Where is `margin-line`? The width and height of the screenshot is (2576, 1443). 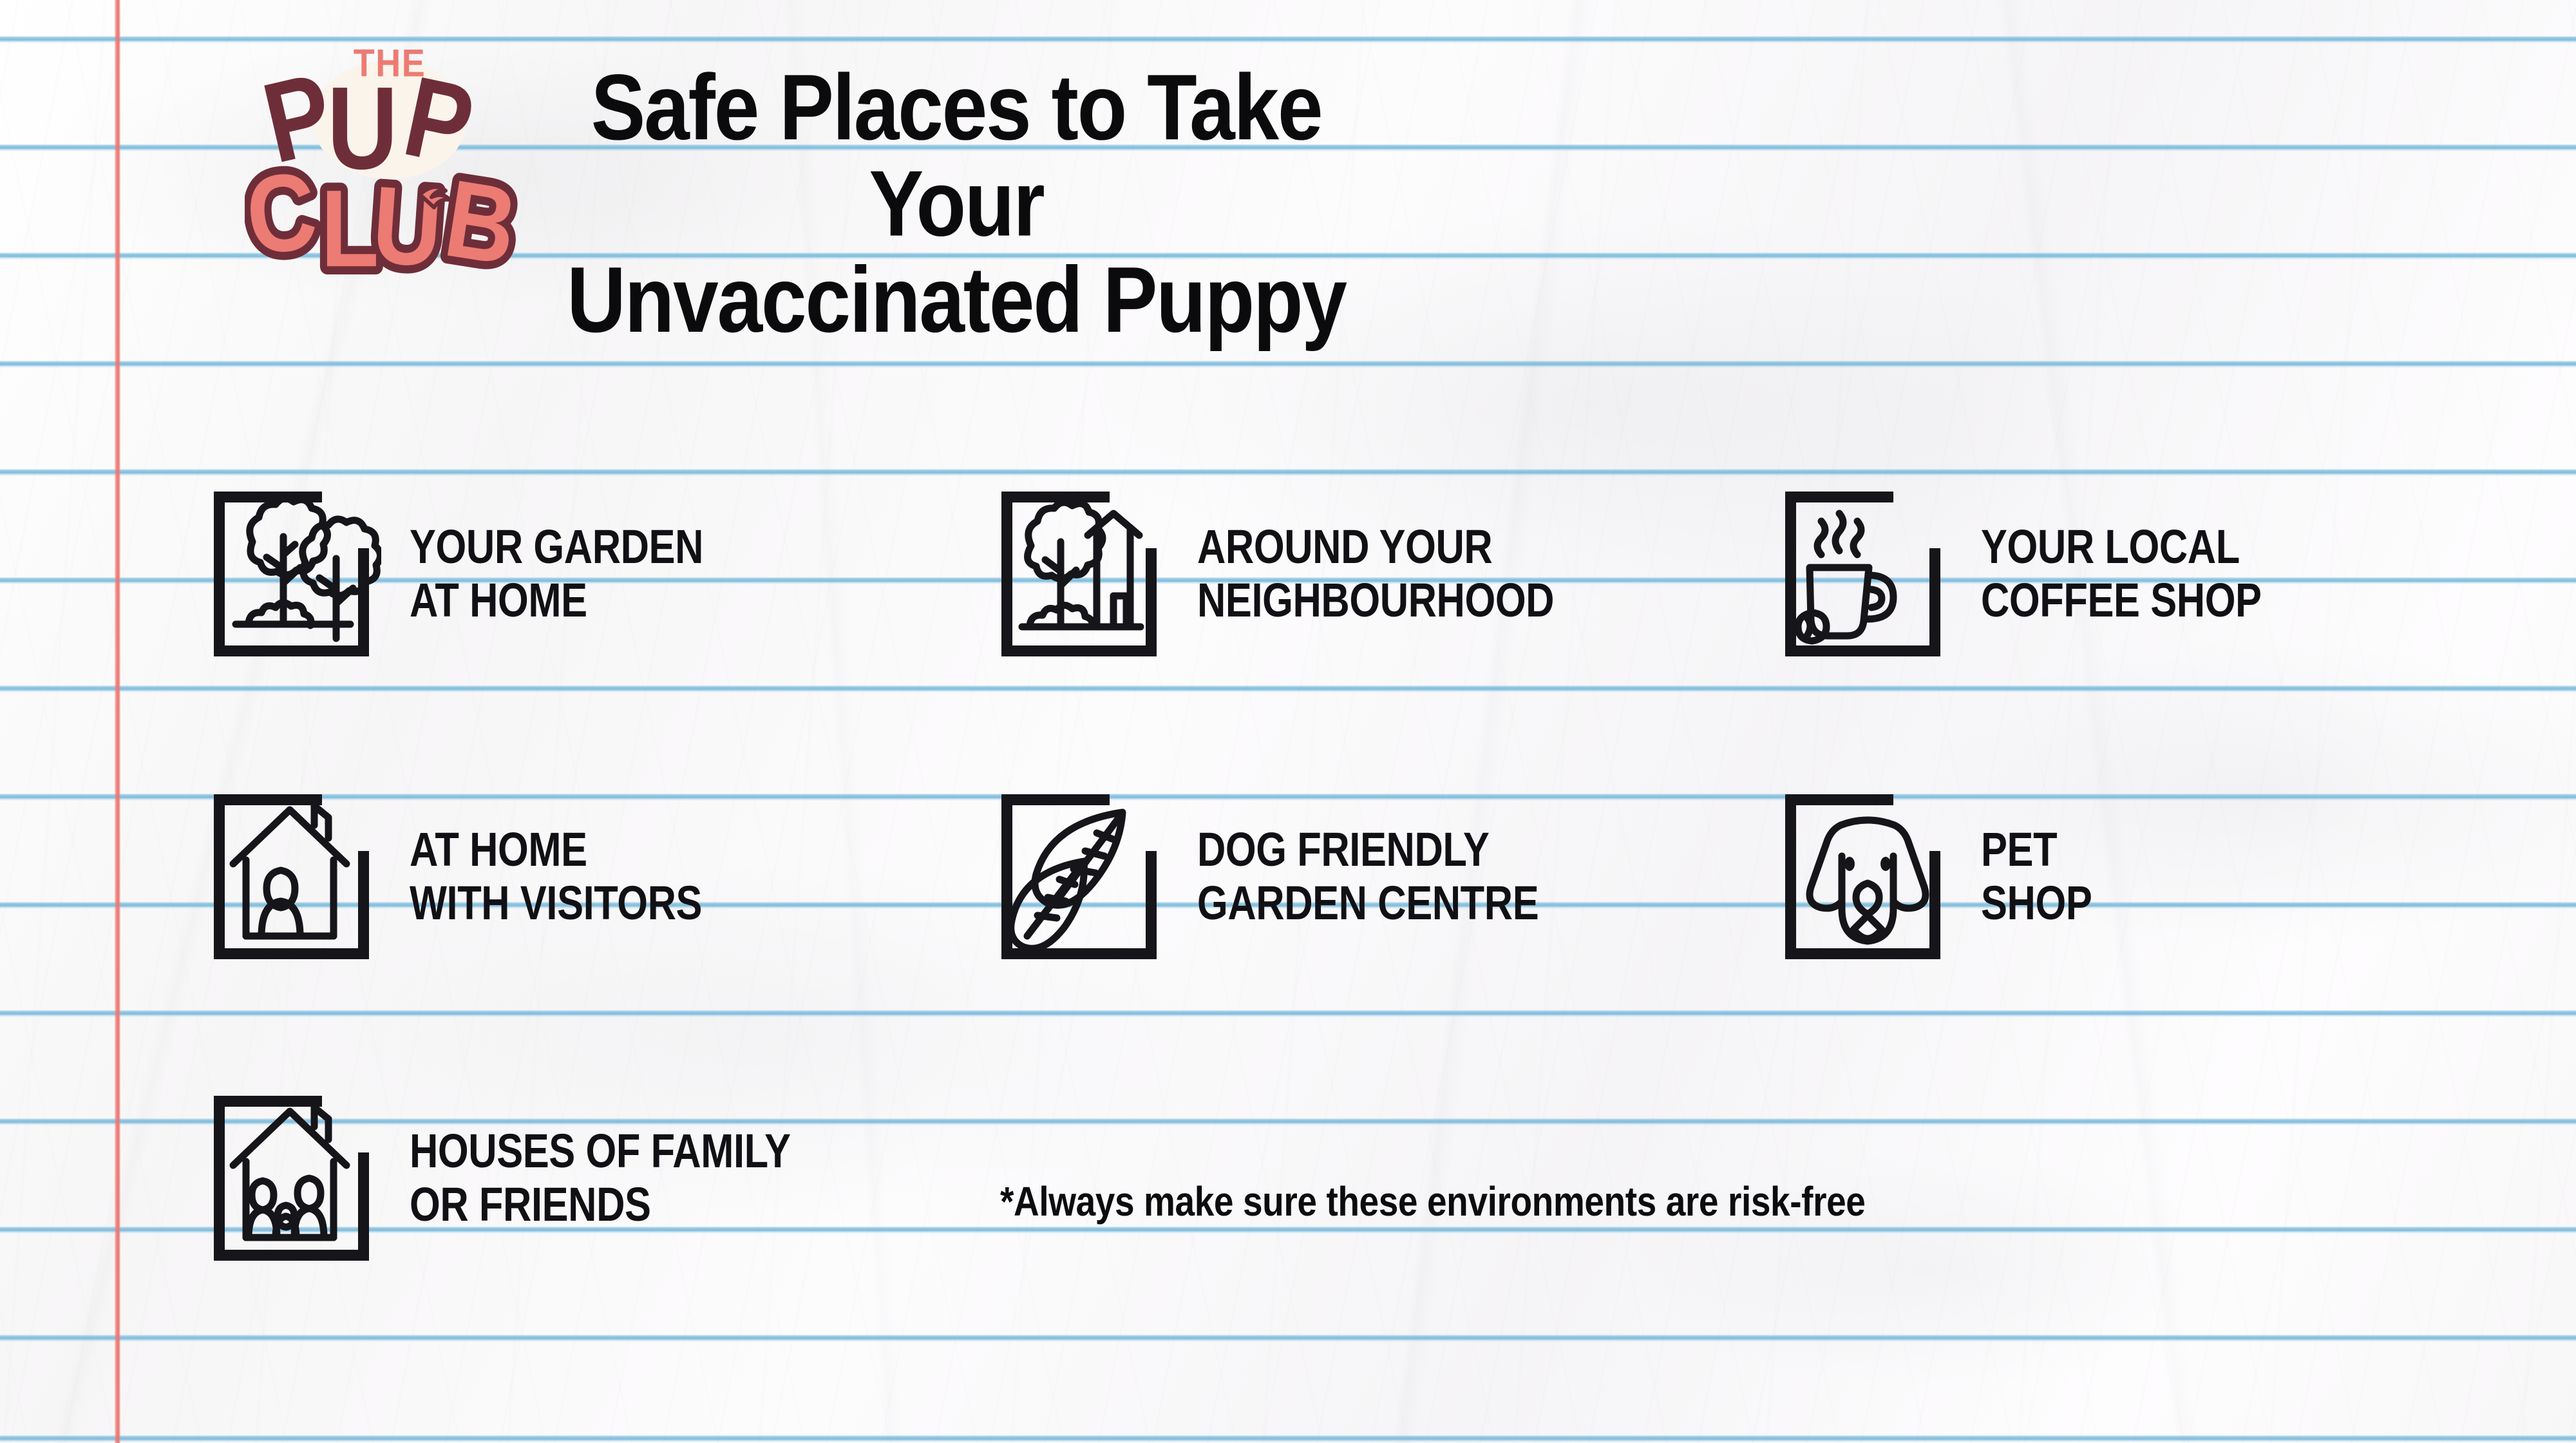
margin-line is located at coordinates (117, 721).